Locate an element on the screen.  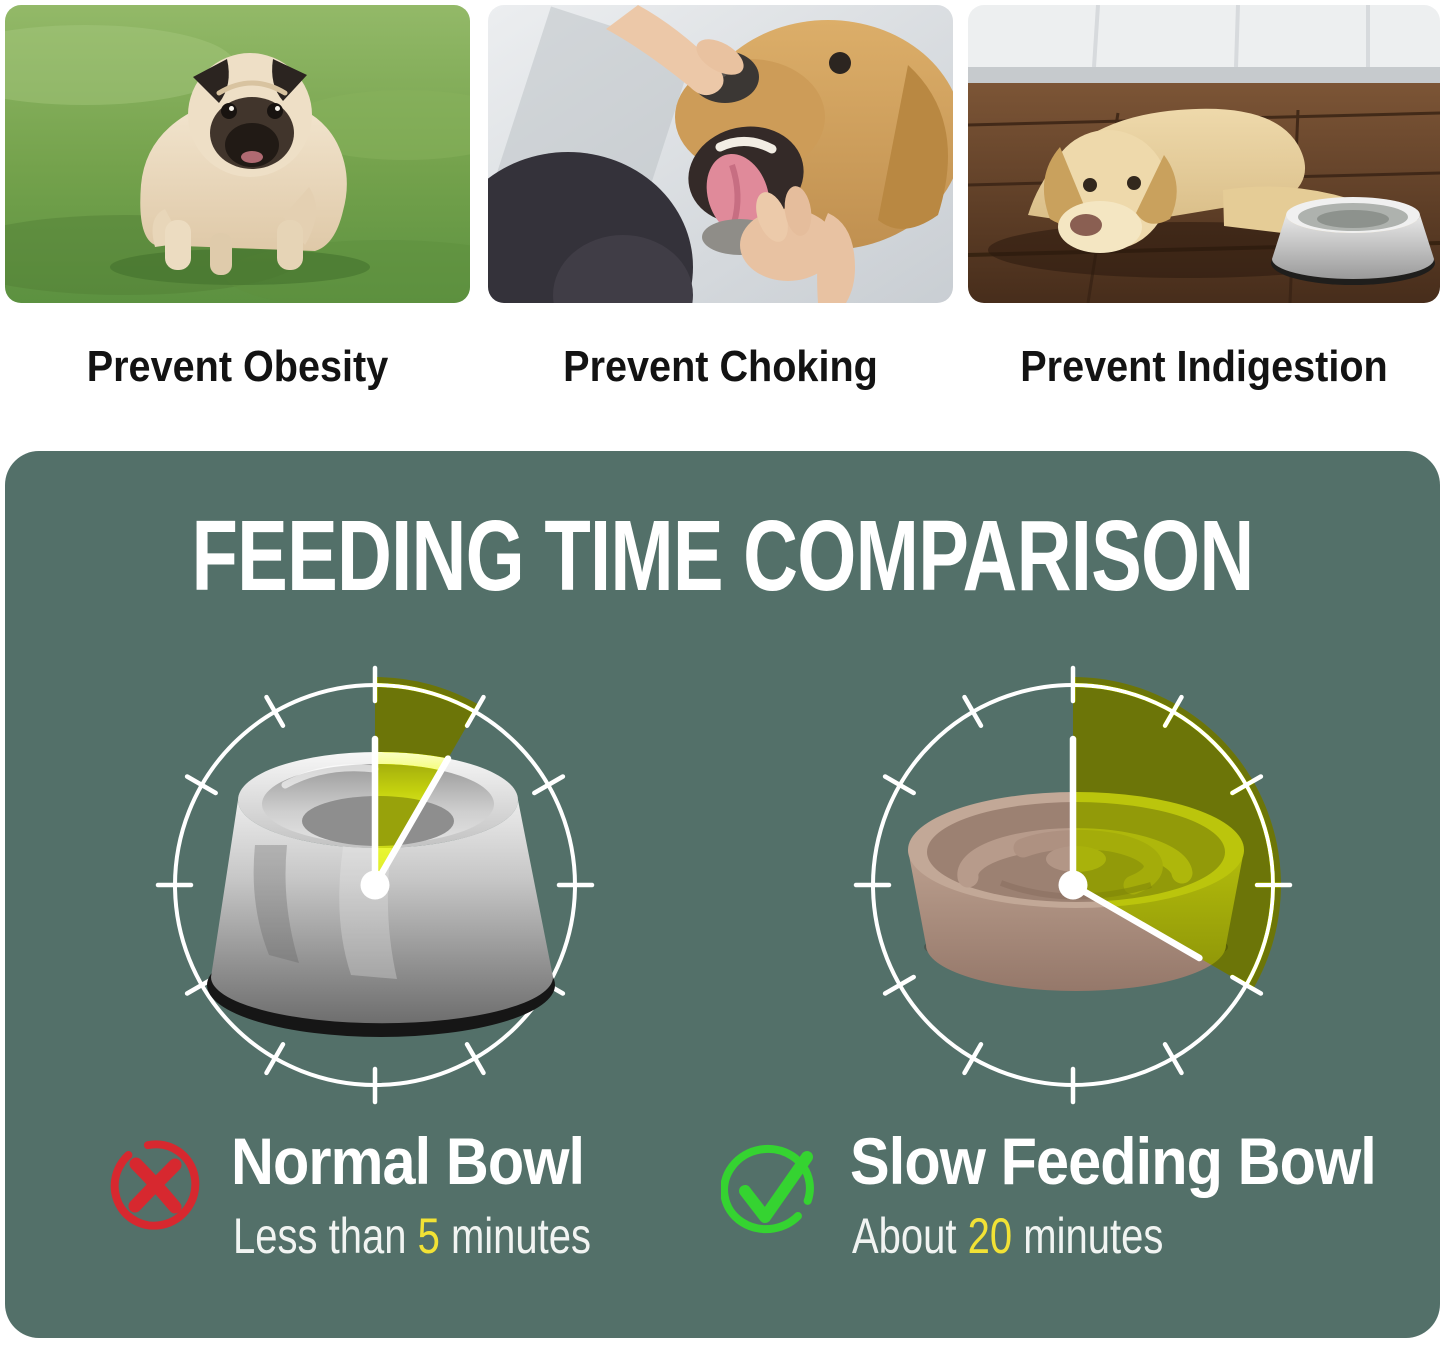
steel-bowl is located at coordinates (381, 894).